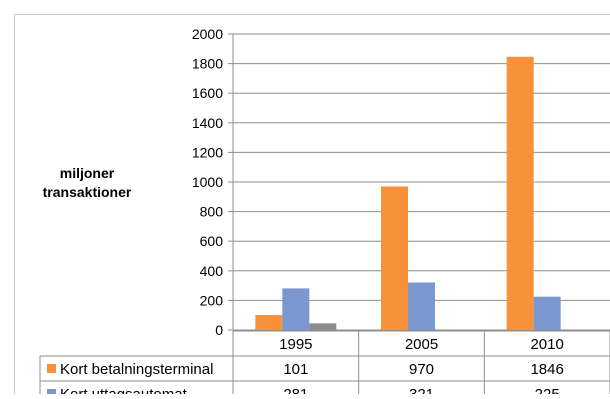 This screenshot has width=610, height=399. Describe the element at coordinates (212, 271) in the screenshot. I see `y-tick-label: 400` at that location.